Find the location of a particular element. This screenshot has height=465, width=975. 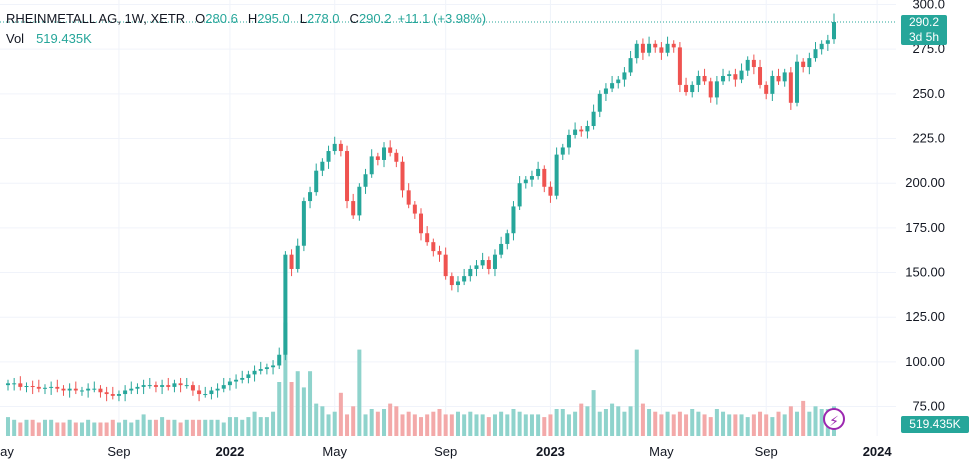

bar-countdown: 3d 5h is located at coordinates (924, 37).